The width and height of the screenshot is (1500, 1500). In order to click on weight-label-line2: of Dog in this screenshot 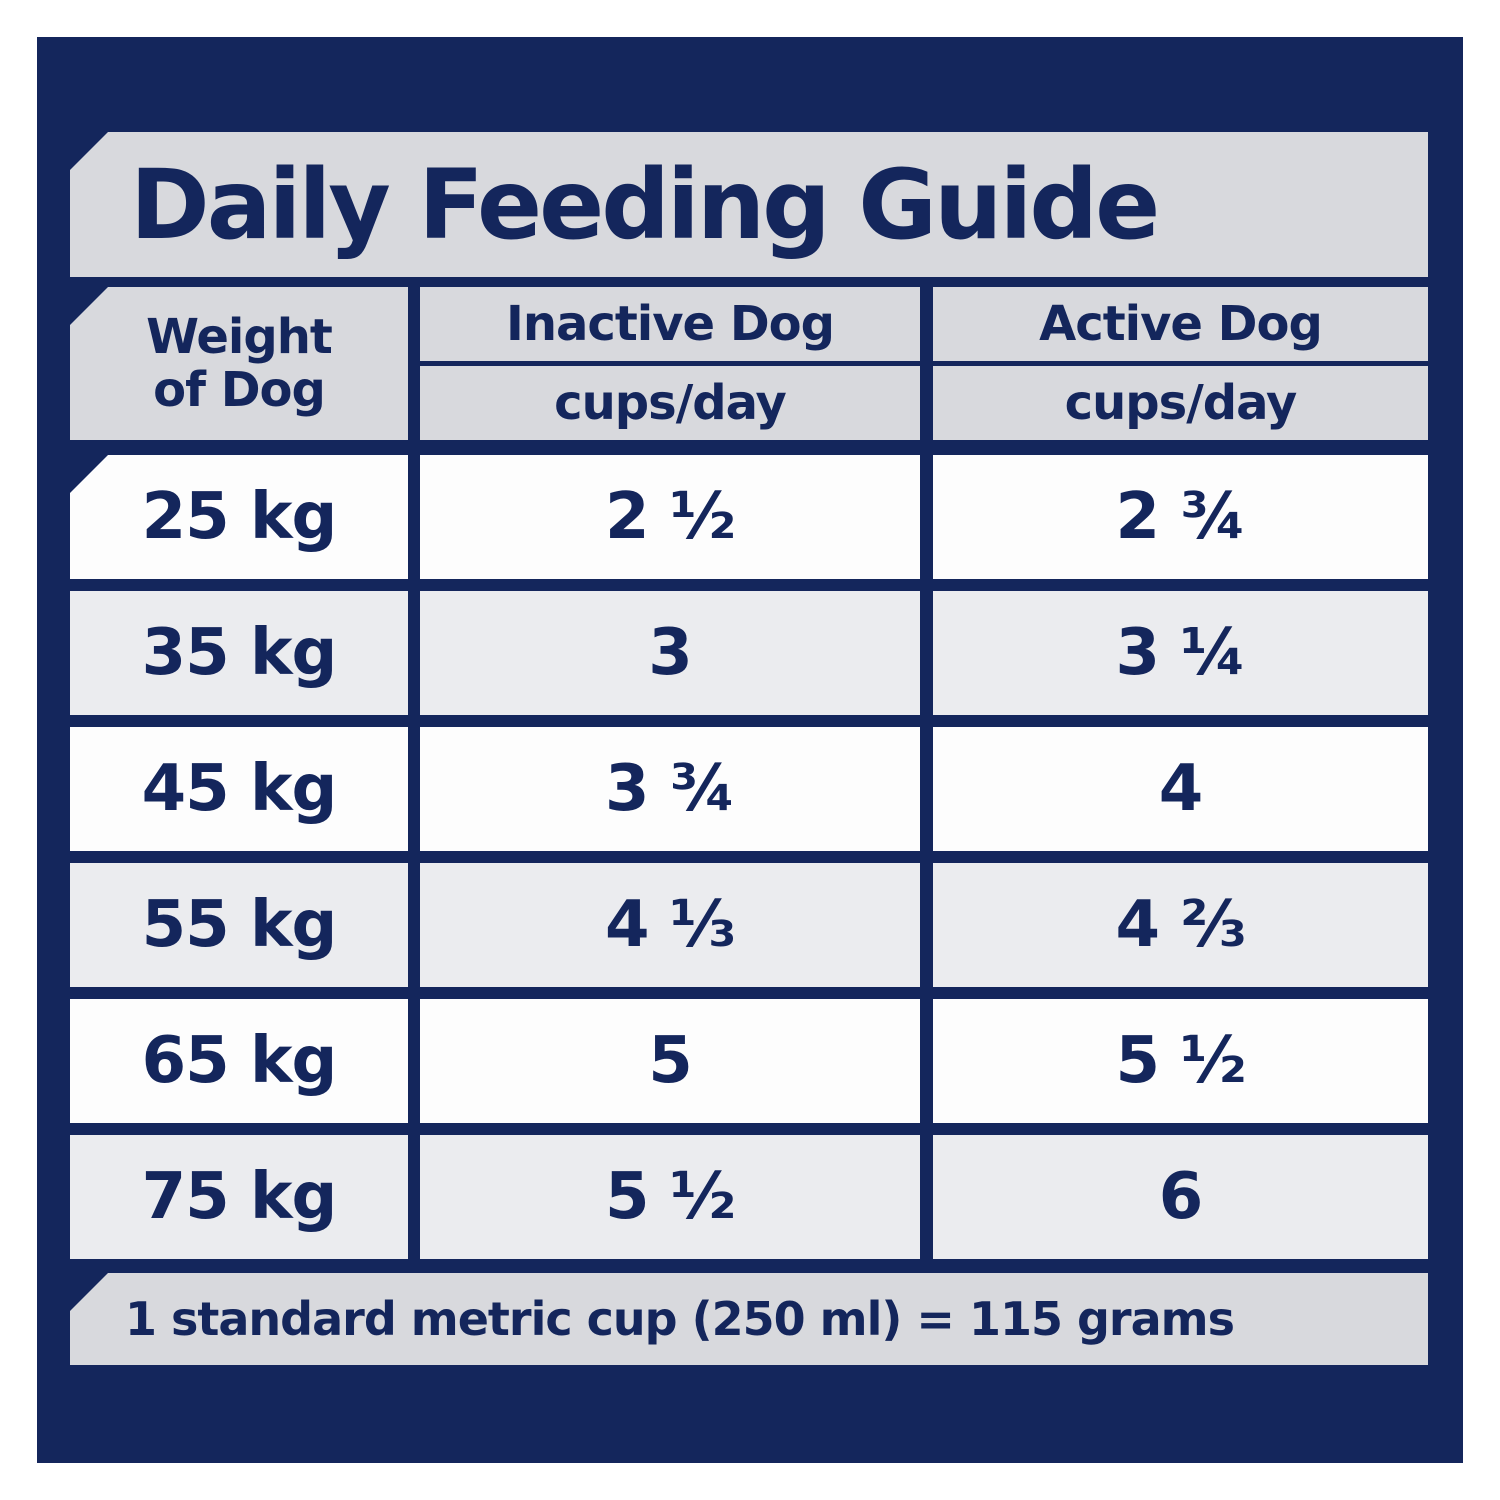, I will do `click(239, 389)`.